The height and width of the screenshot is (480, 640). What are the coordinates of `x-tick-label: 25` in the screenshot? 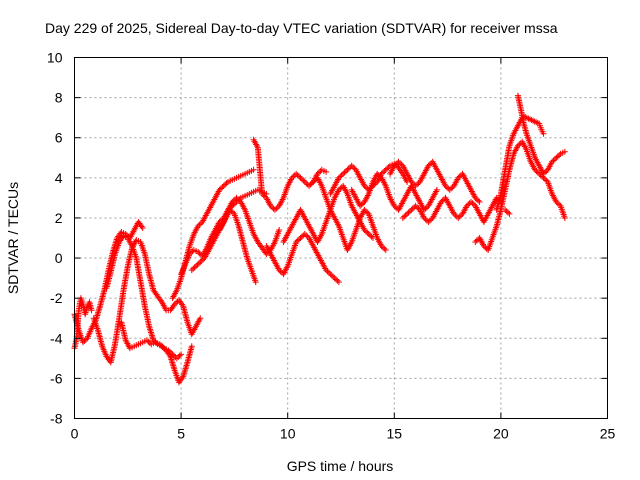 It's located at (608, 434).